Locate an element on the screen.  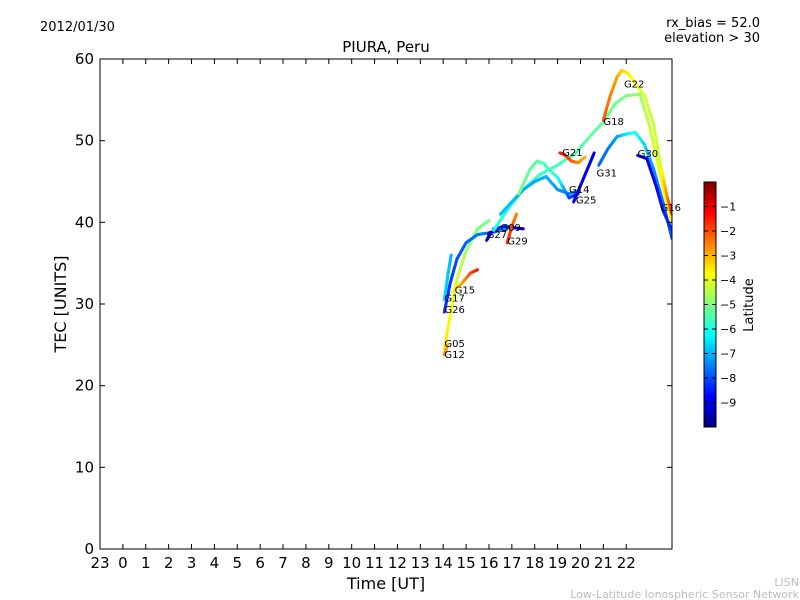
colorbar-tick-label: −8 is located at coordinates (728, 378).